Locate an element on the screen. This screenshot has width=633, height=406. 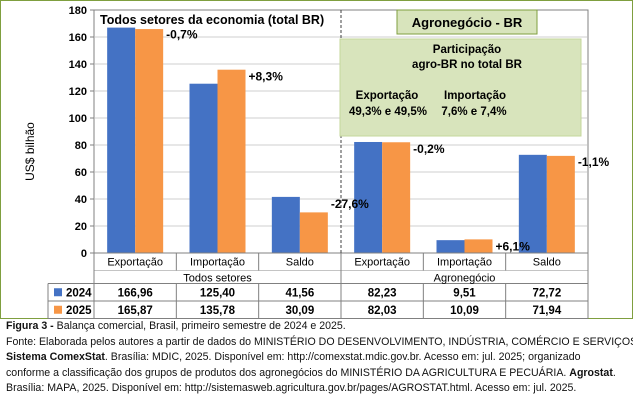
data-label: 125,40 is located at coordinates (217, 293).